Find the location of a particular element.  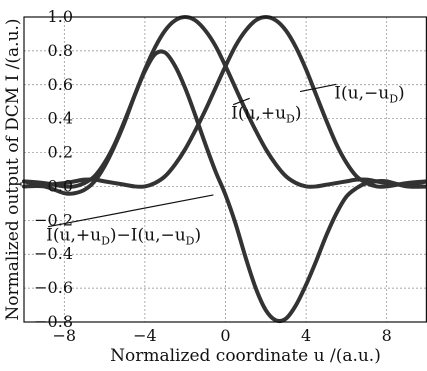

y-tick-label: 0.2 is located at coordinates (60, 152).